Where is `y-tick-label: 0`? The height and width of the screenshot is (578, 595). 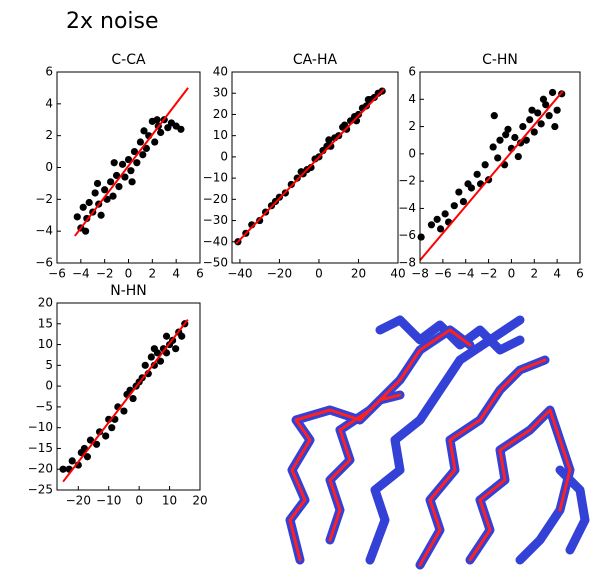 y-tick-label: 0 is located at coordinates (49, 167).